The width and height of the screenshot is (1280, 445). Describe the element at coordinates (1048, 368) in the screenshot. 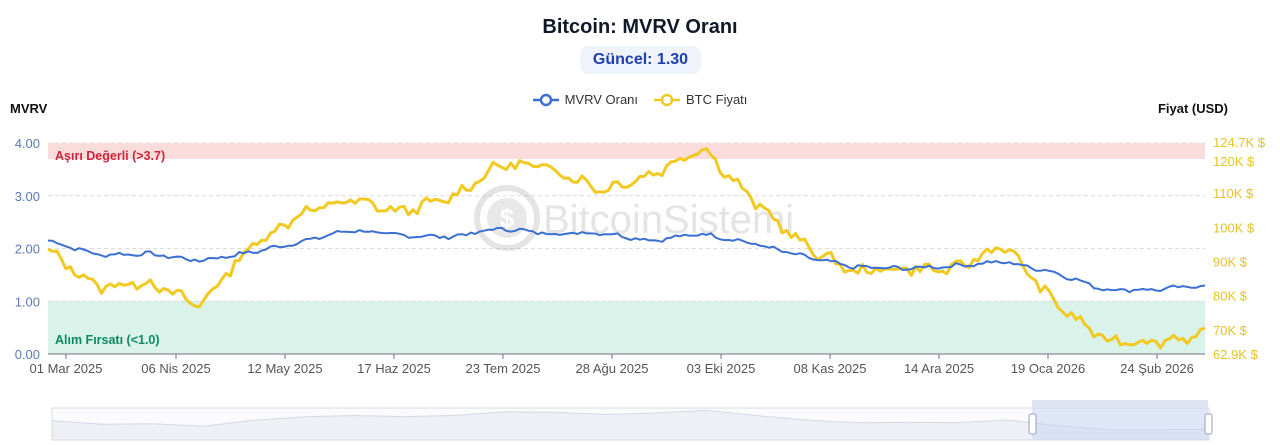

I see `x-tick-label: 19 Oca 2026` at that location.